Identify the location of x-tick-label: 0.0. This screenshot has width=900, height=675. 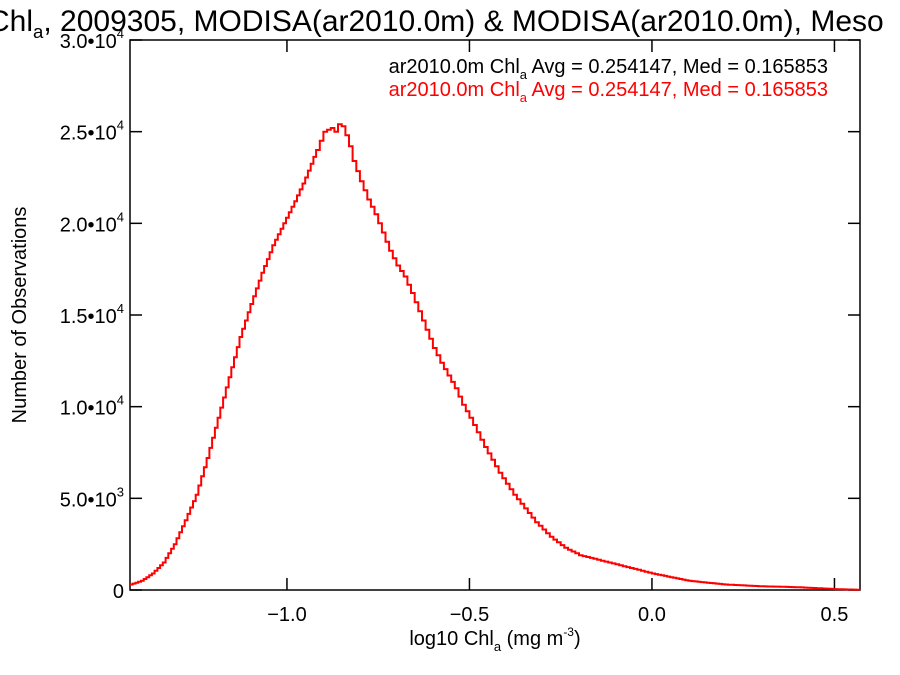
(652, 615).